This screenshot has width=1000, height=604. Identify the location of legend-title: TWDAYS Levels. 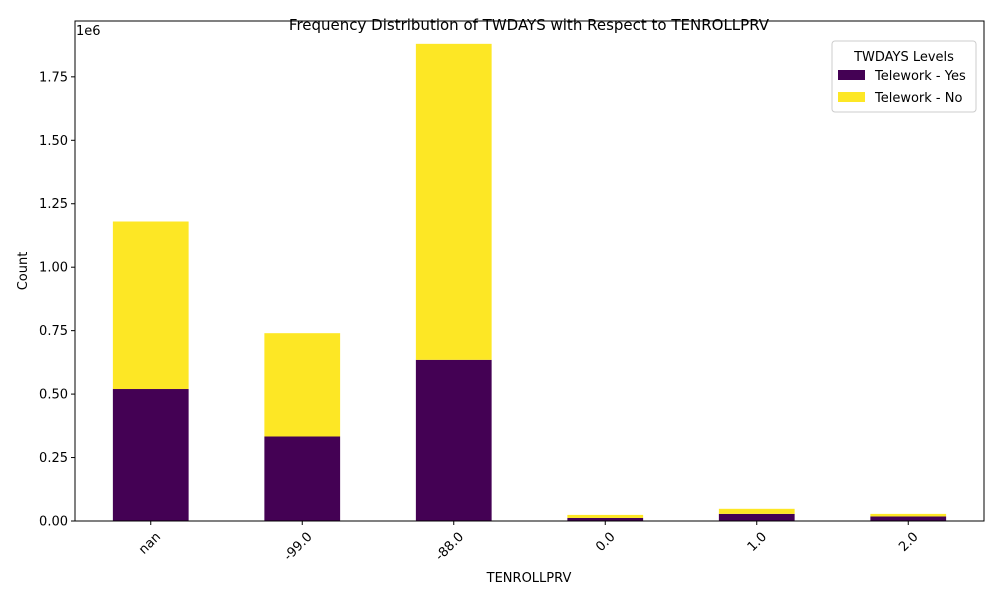
(903, 57).